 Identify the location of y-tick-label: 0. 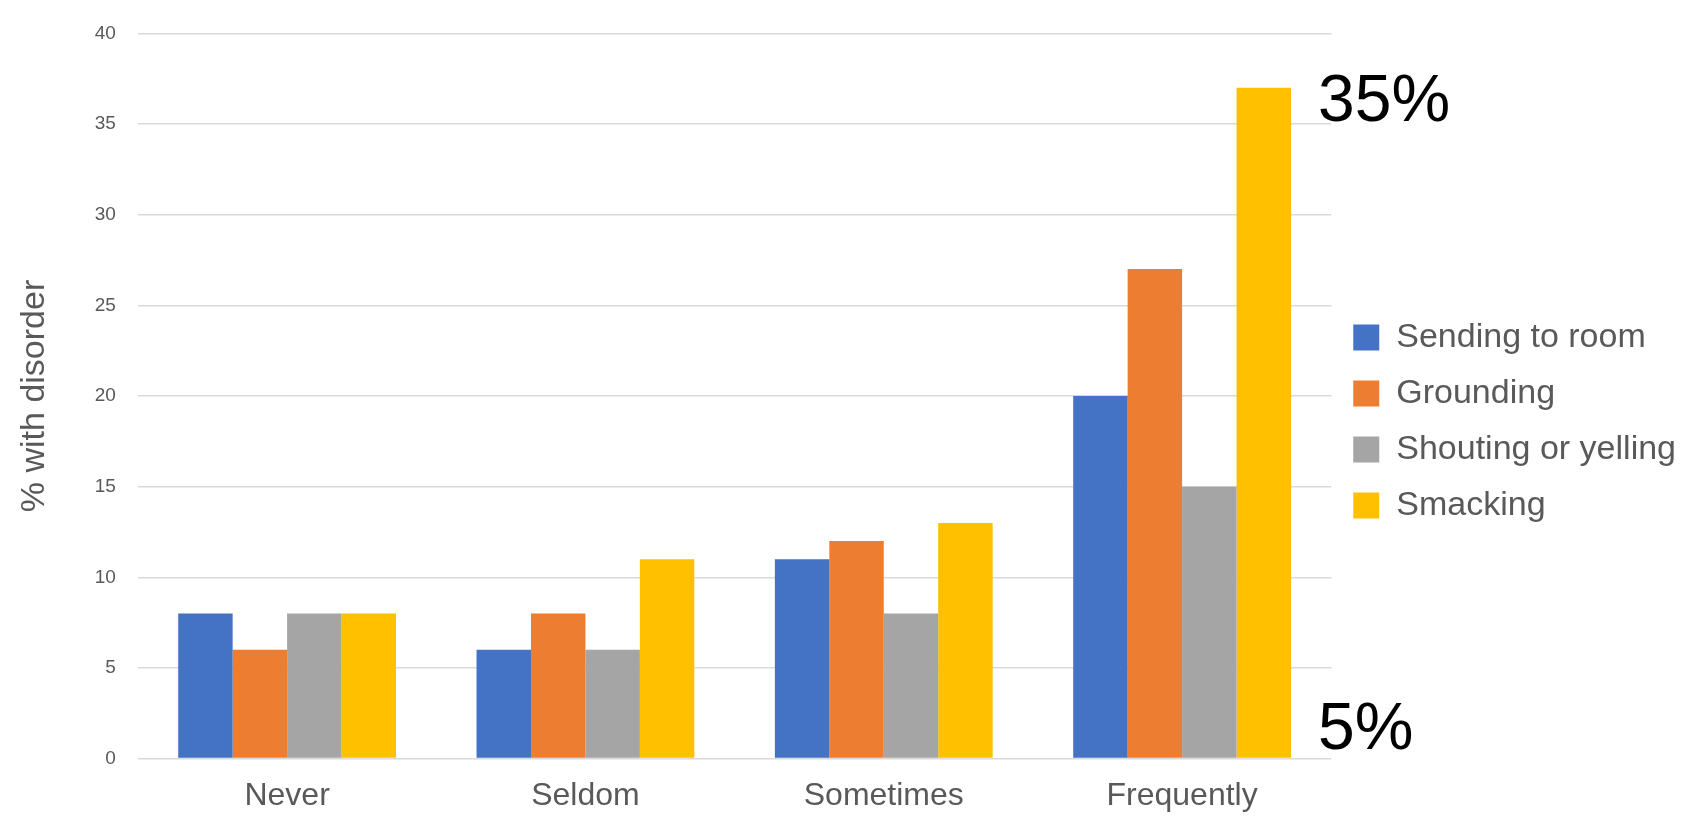
(110, 757).